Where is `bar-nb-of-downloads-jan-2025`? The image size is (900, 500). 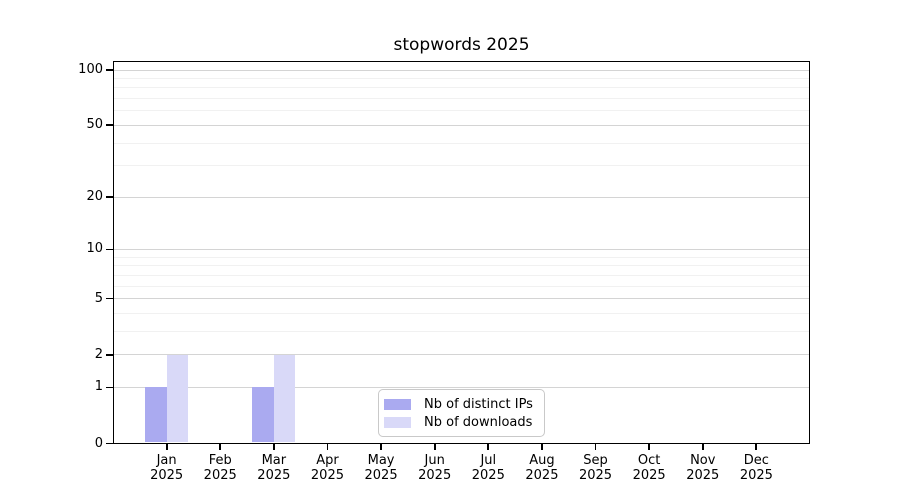 bar-nb-of-downloads-jan-2025 is located at coordinates (177, 398).